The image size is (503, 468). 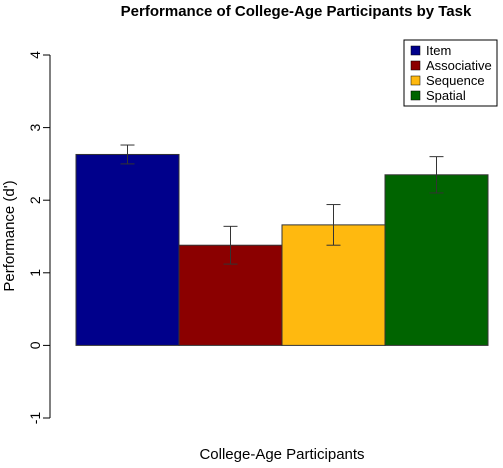 I want to click on legend-swatch-spatial, so click(x=415, y=95).